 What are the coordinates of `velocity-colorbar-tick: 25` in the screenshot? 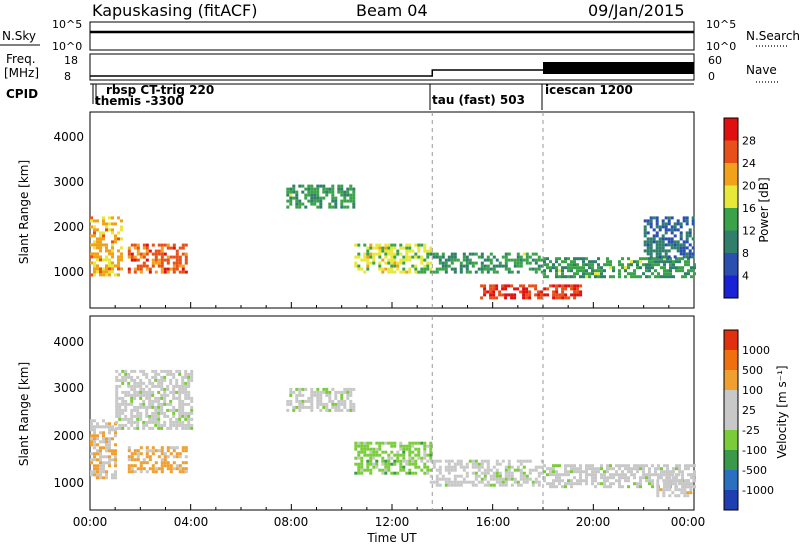 It's located at (749, 410).